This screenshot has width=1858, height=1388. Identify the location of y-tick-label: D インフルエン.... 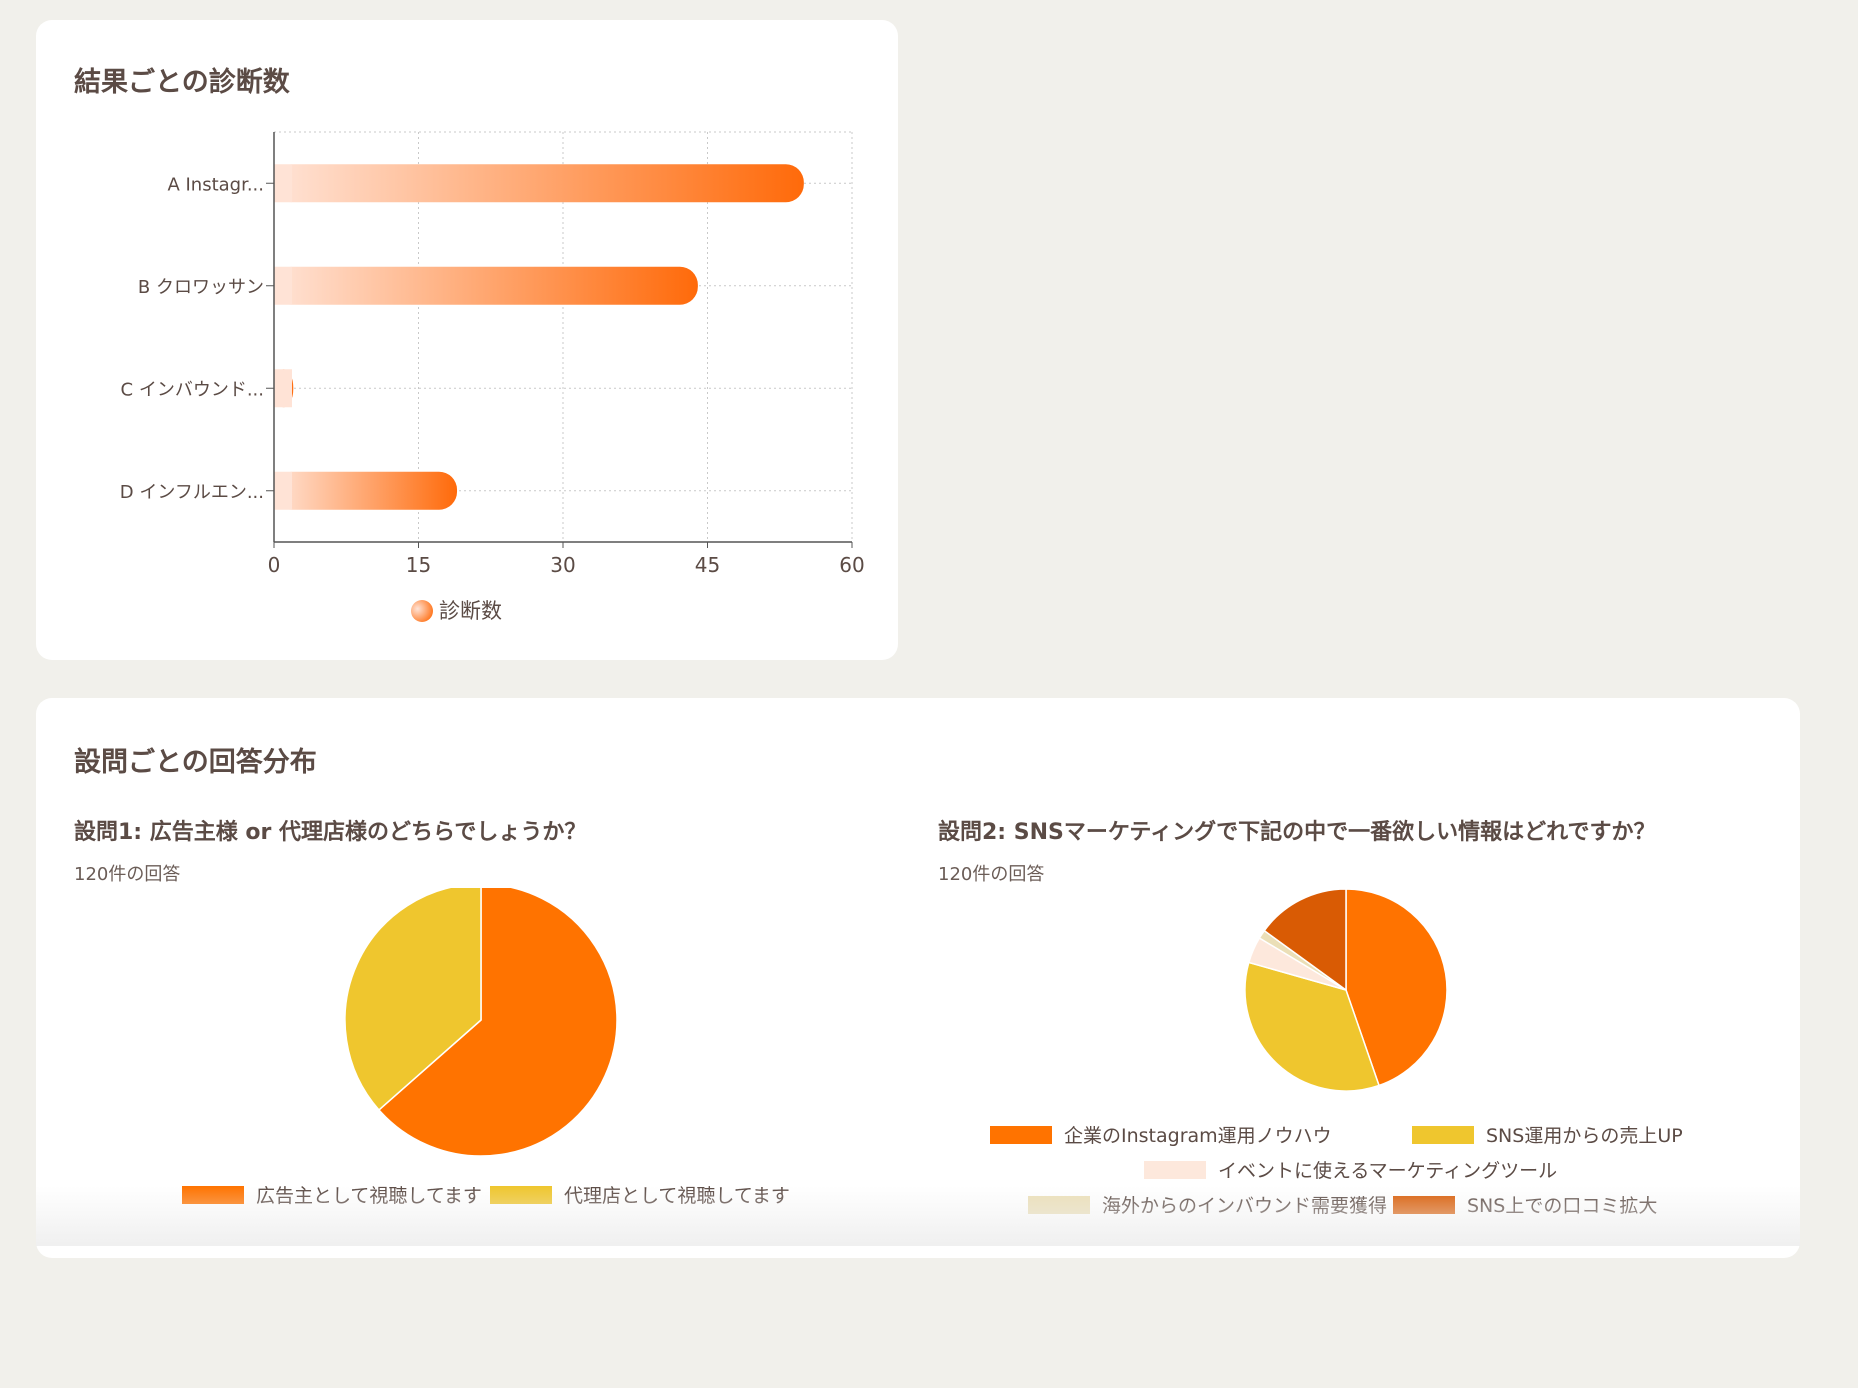
(192, 492).